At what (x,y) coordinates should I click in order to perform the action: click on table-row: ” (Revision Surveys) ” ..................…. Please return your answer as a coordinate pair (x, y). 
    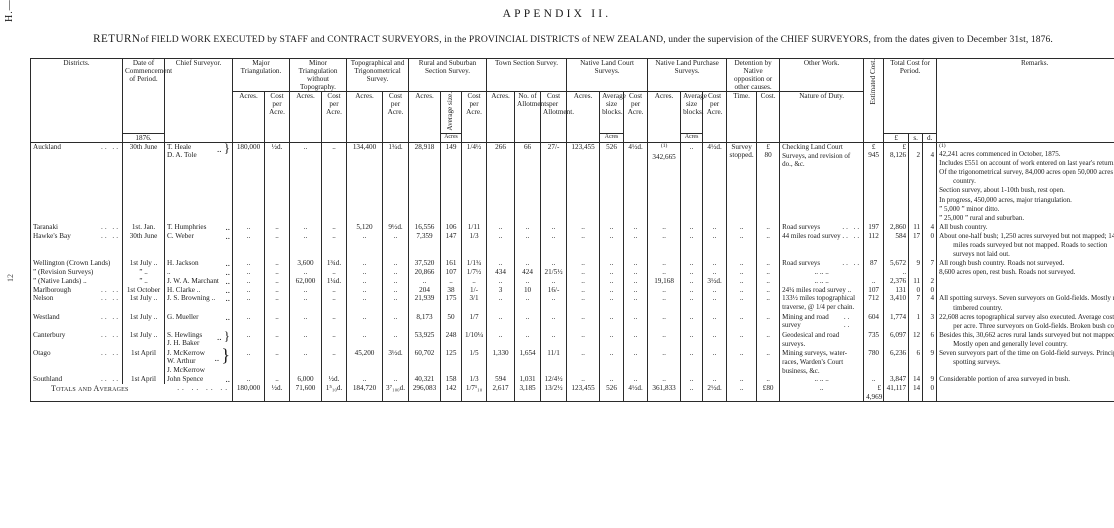
    Looking at the image, I should click on (572, 273).